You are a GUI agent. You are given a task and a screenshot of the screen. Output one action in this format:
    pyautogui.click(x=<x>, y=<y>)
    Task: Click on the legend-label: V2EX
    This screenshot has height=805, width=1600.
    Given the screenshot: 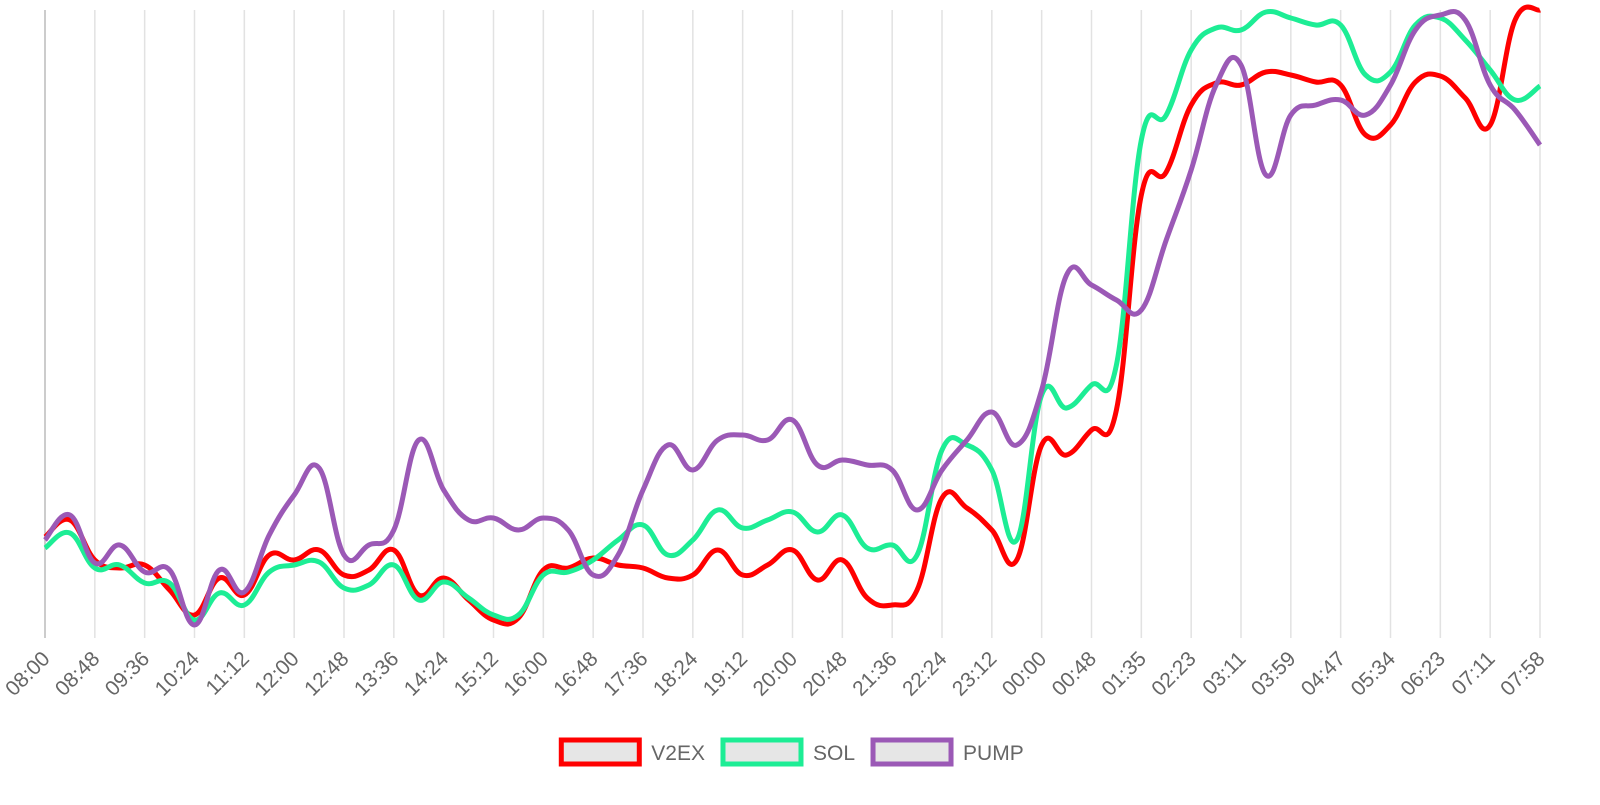 What is the action you would take?
    pyautogui.click(x=678, y=753)
    